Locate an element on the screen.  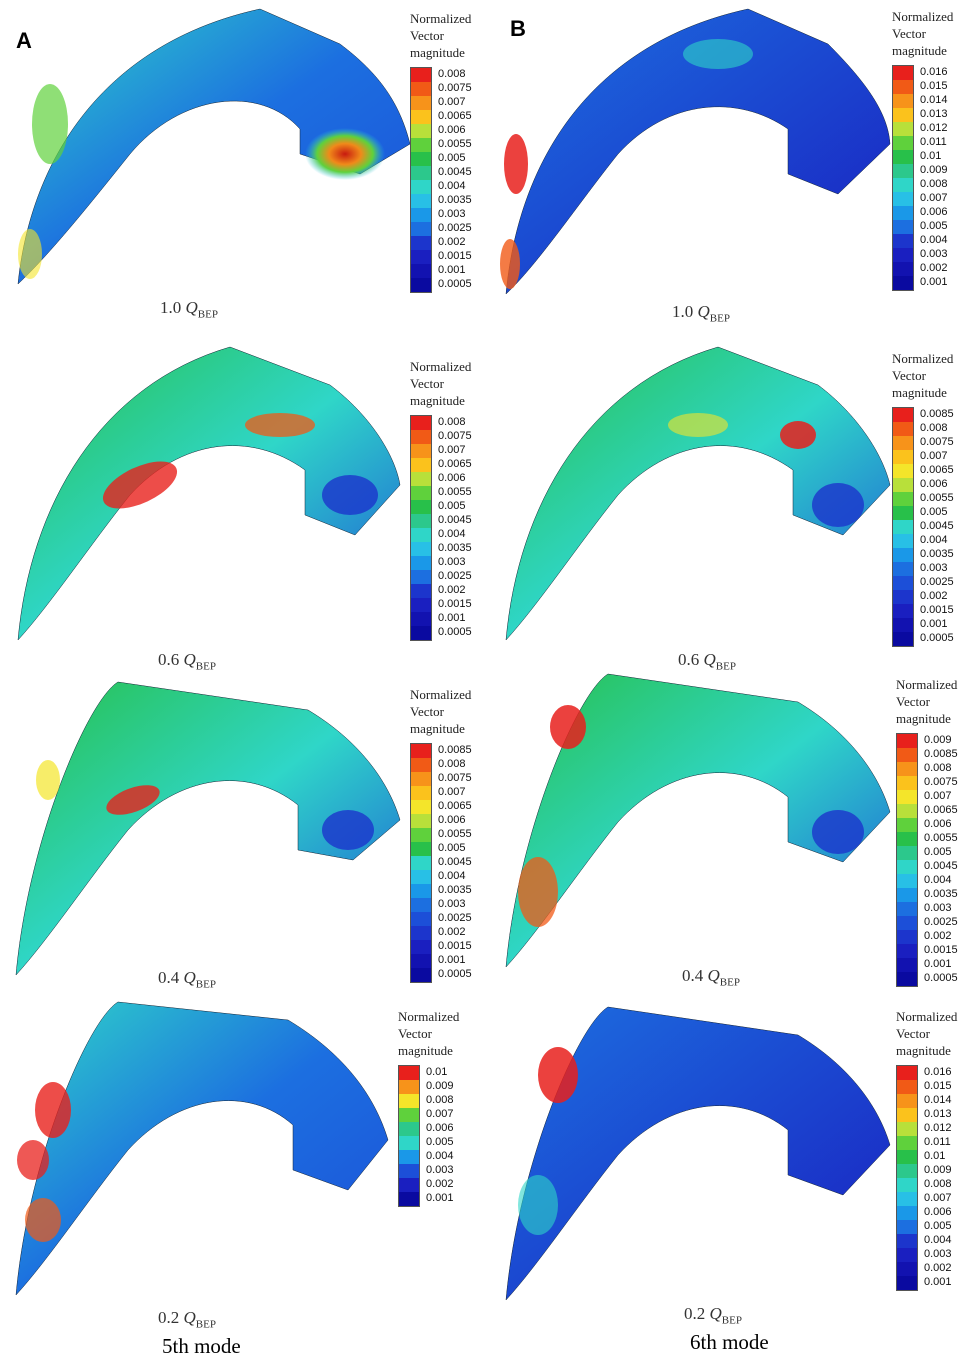
colorbar-tick-label: 0.0005 is located at coordinates (455, 632).